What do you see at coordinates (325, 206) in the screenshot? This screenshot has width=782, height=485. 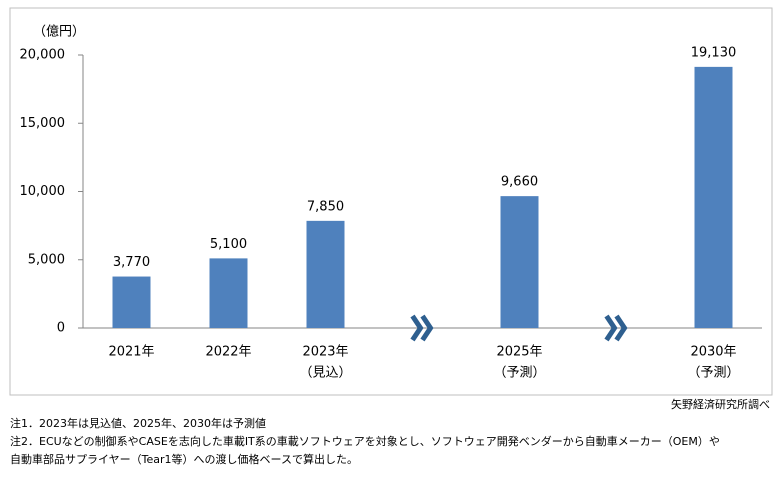 I see `value-label: 7,850` at bounding box center [325, 206].